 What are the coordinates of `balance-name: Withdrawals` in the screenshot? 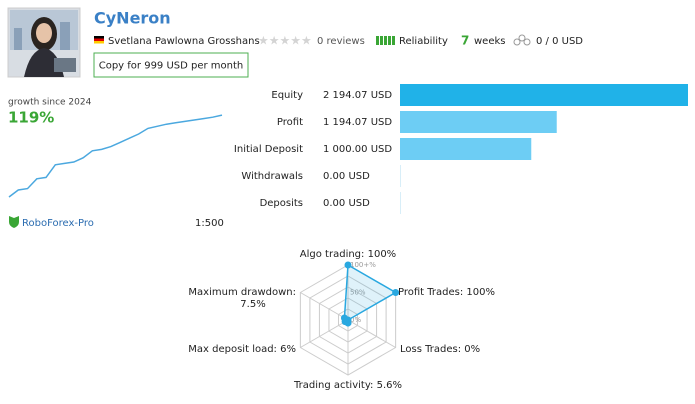 It's located at (272, 176).